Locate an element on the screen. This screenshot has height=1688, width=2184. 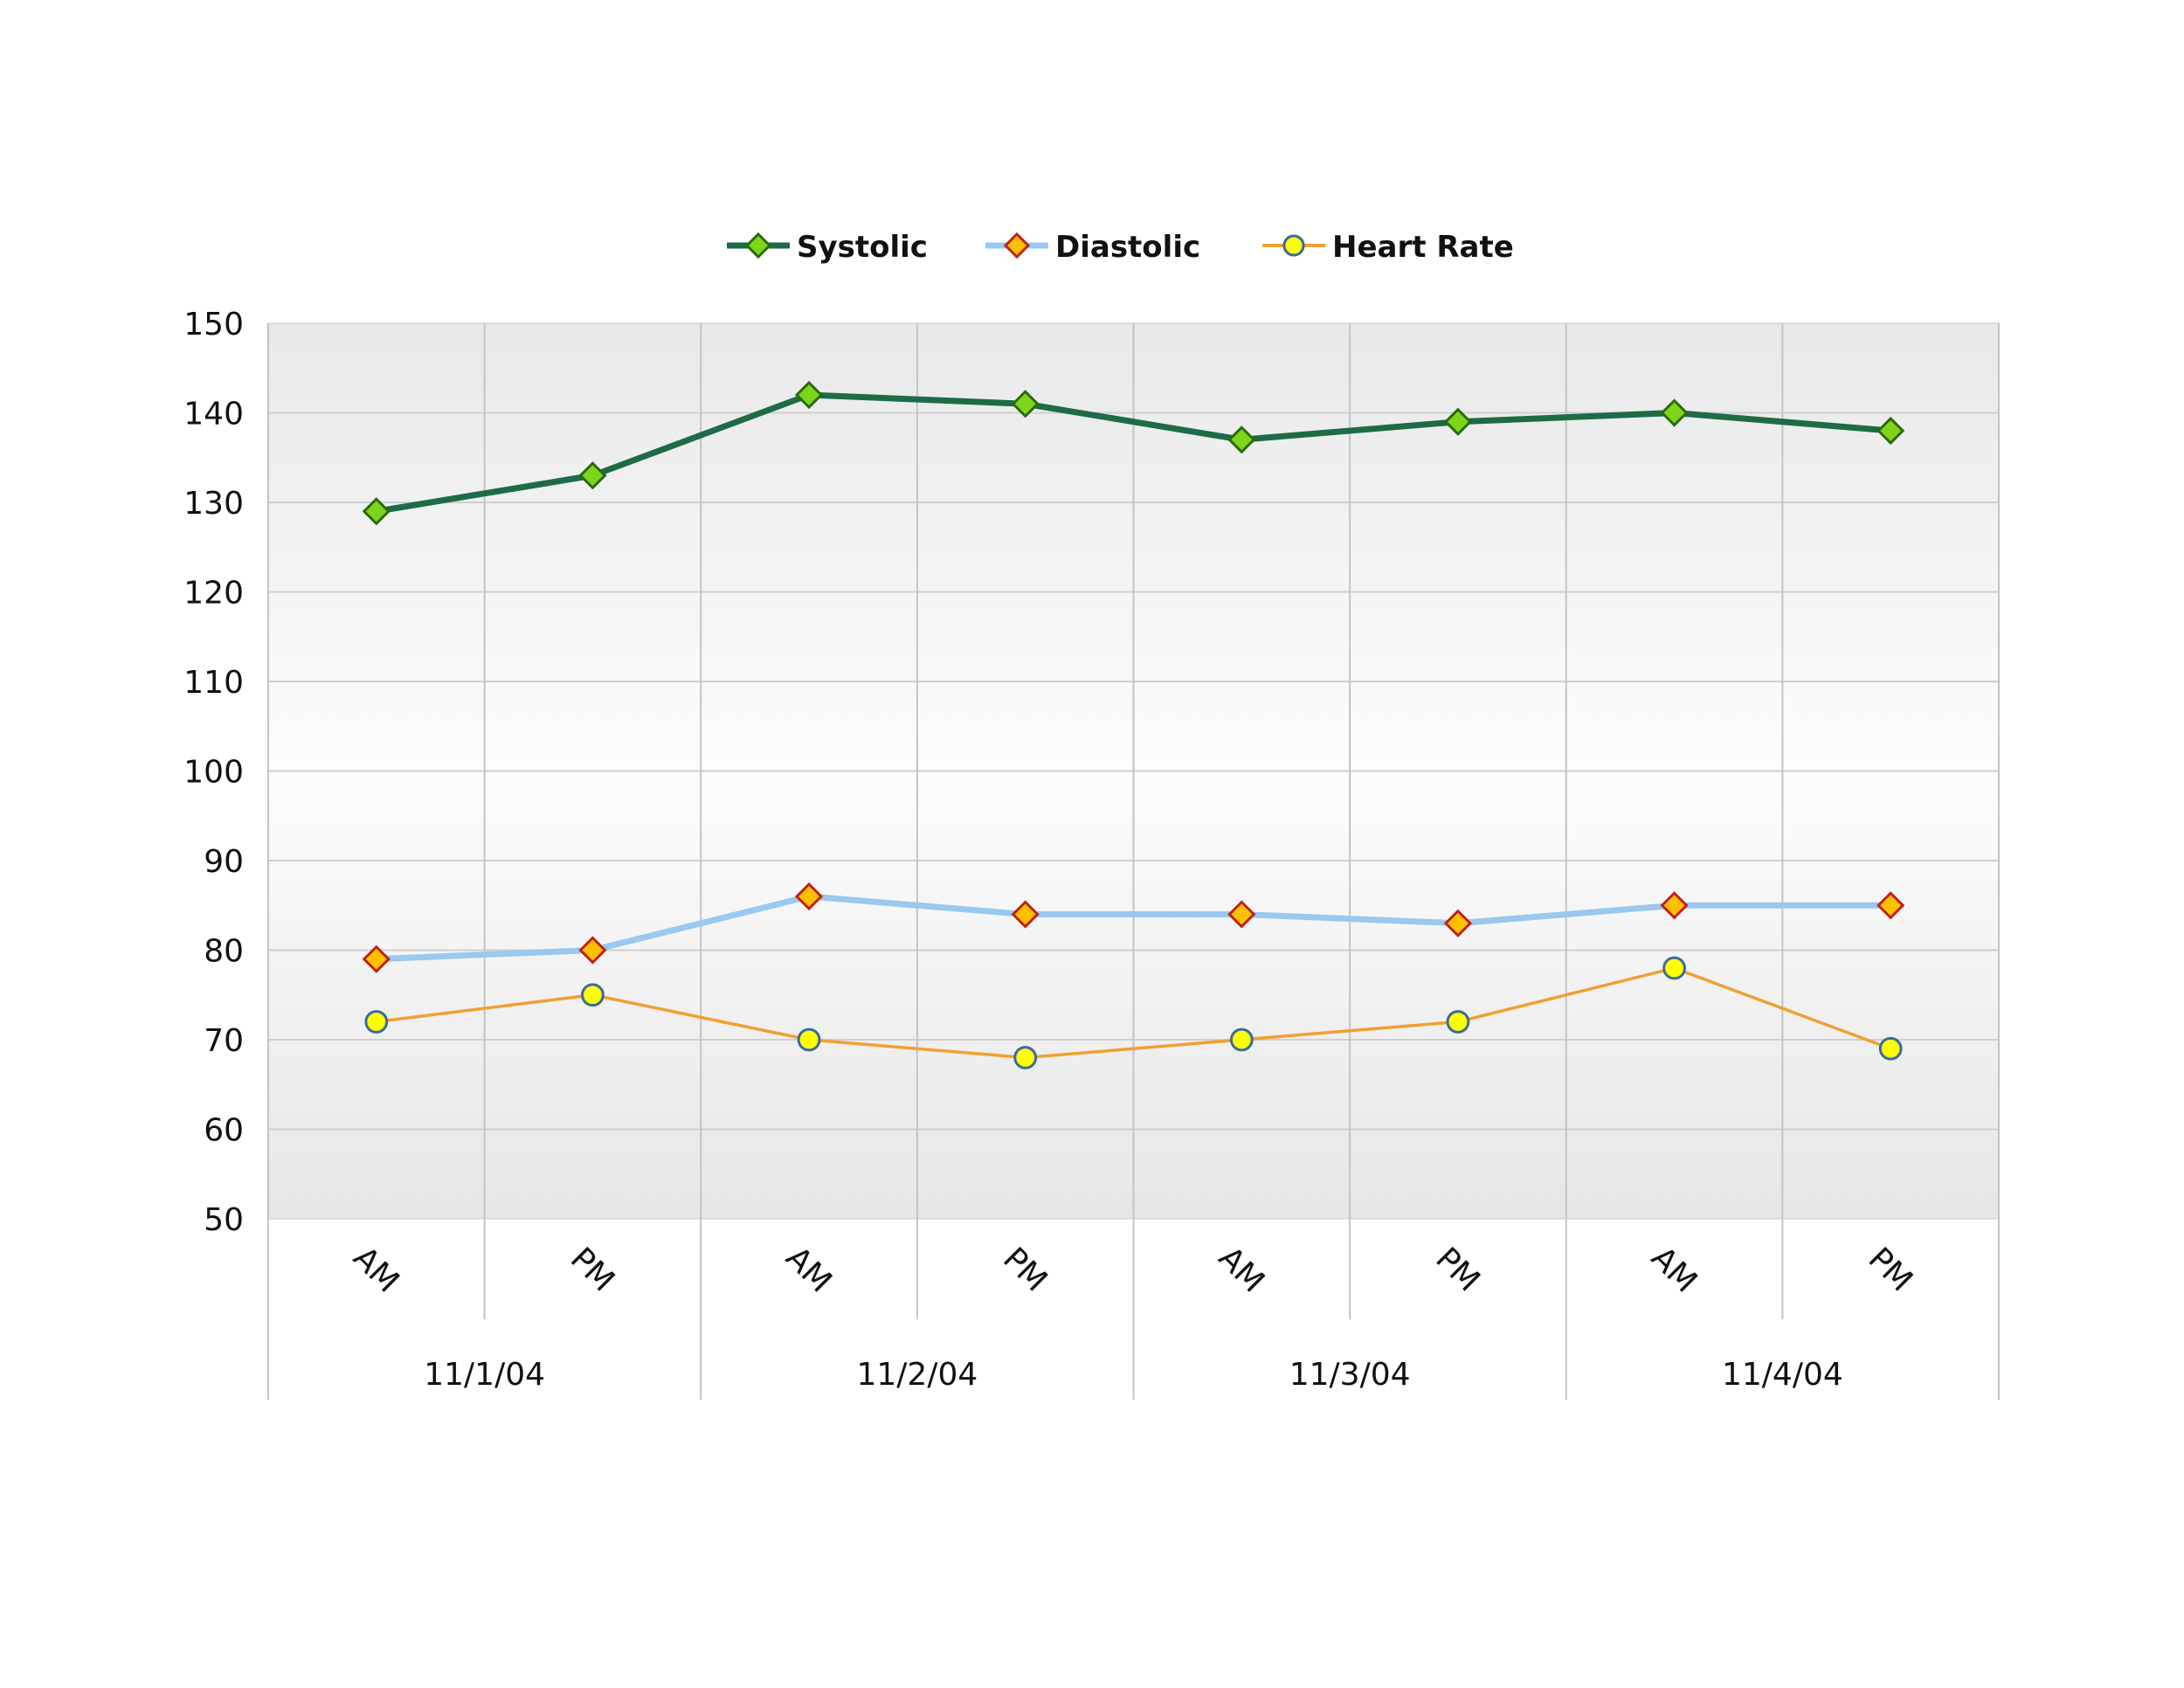
y-tick-label: 80 is located at coordinates (224, 952).